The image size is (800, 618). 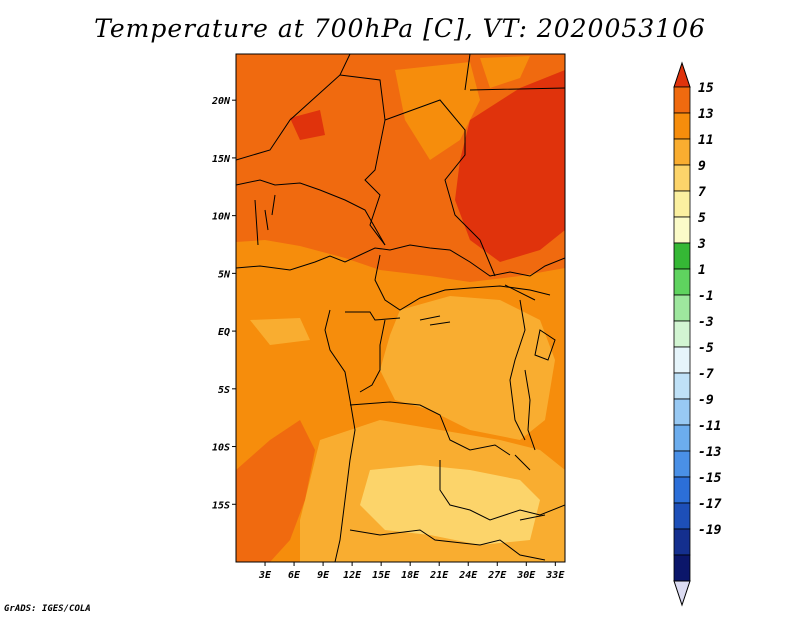 What do you see at coordinates (224, 274) in the screenshot?
I see `y-tick-label: 5N` at bounding box center [224, 274].